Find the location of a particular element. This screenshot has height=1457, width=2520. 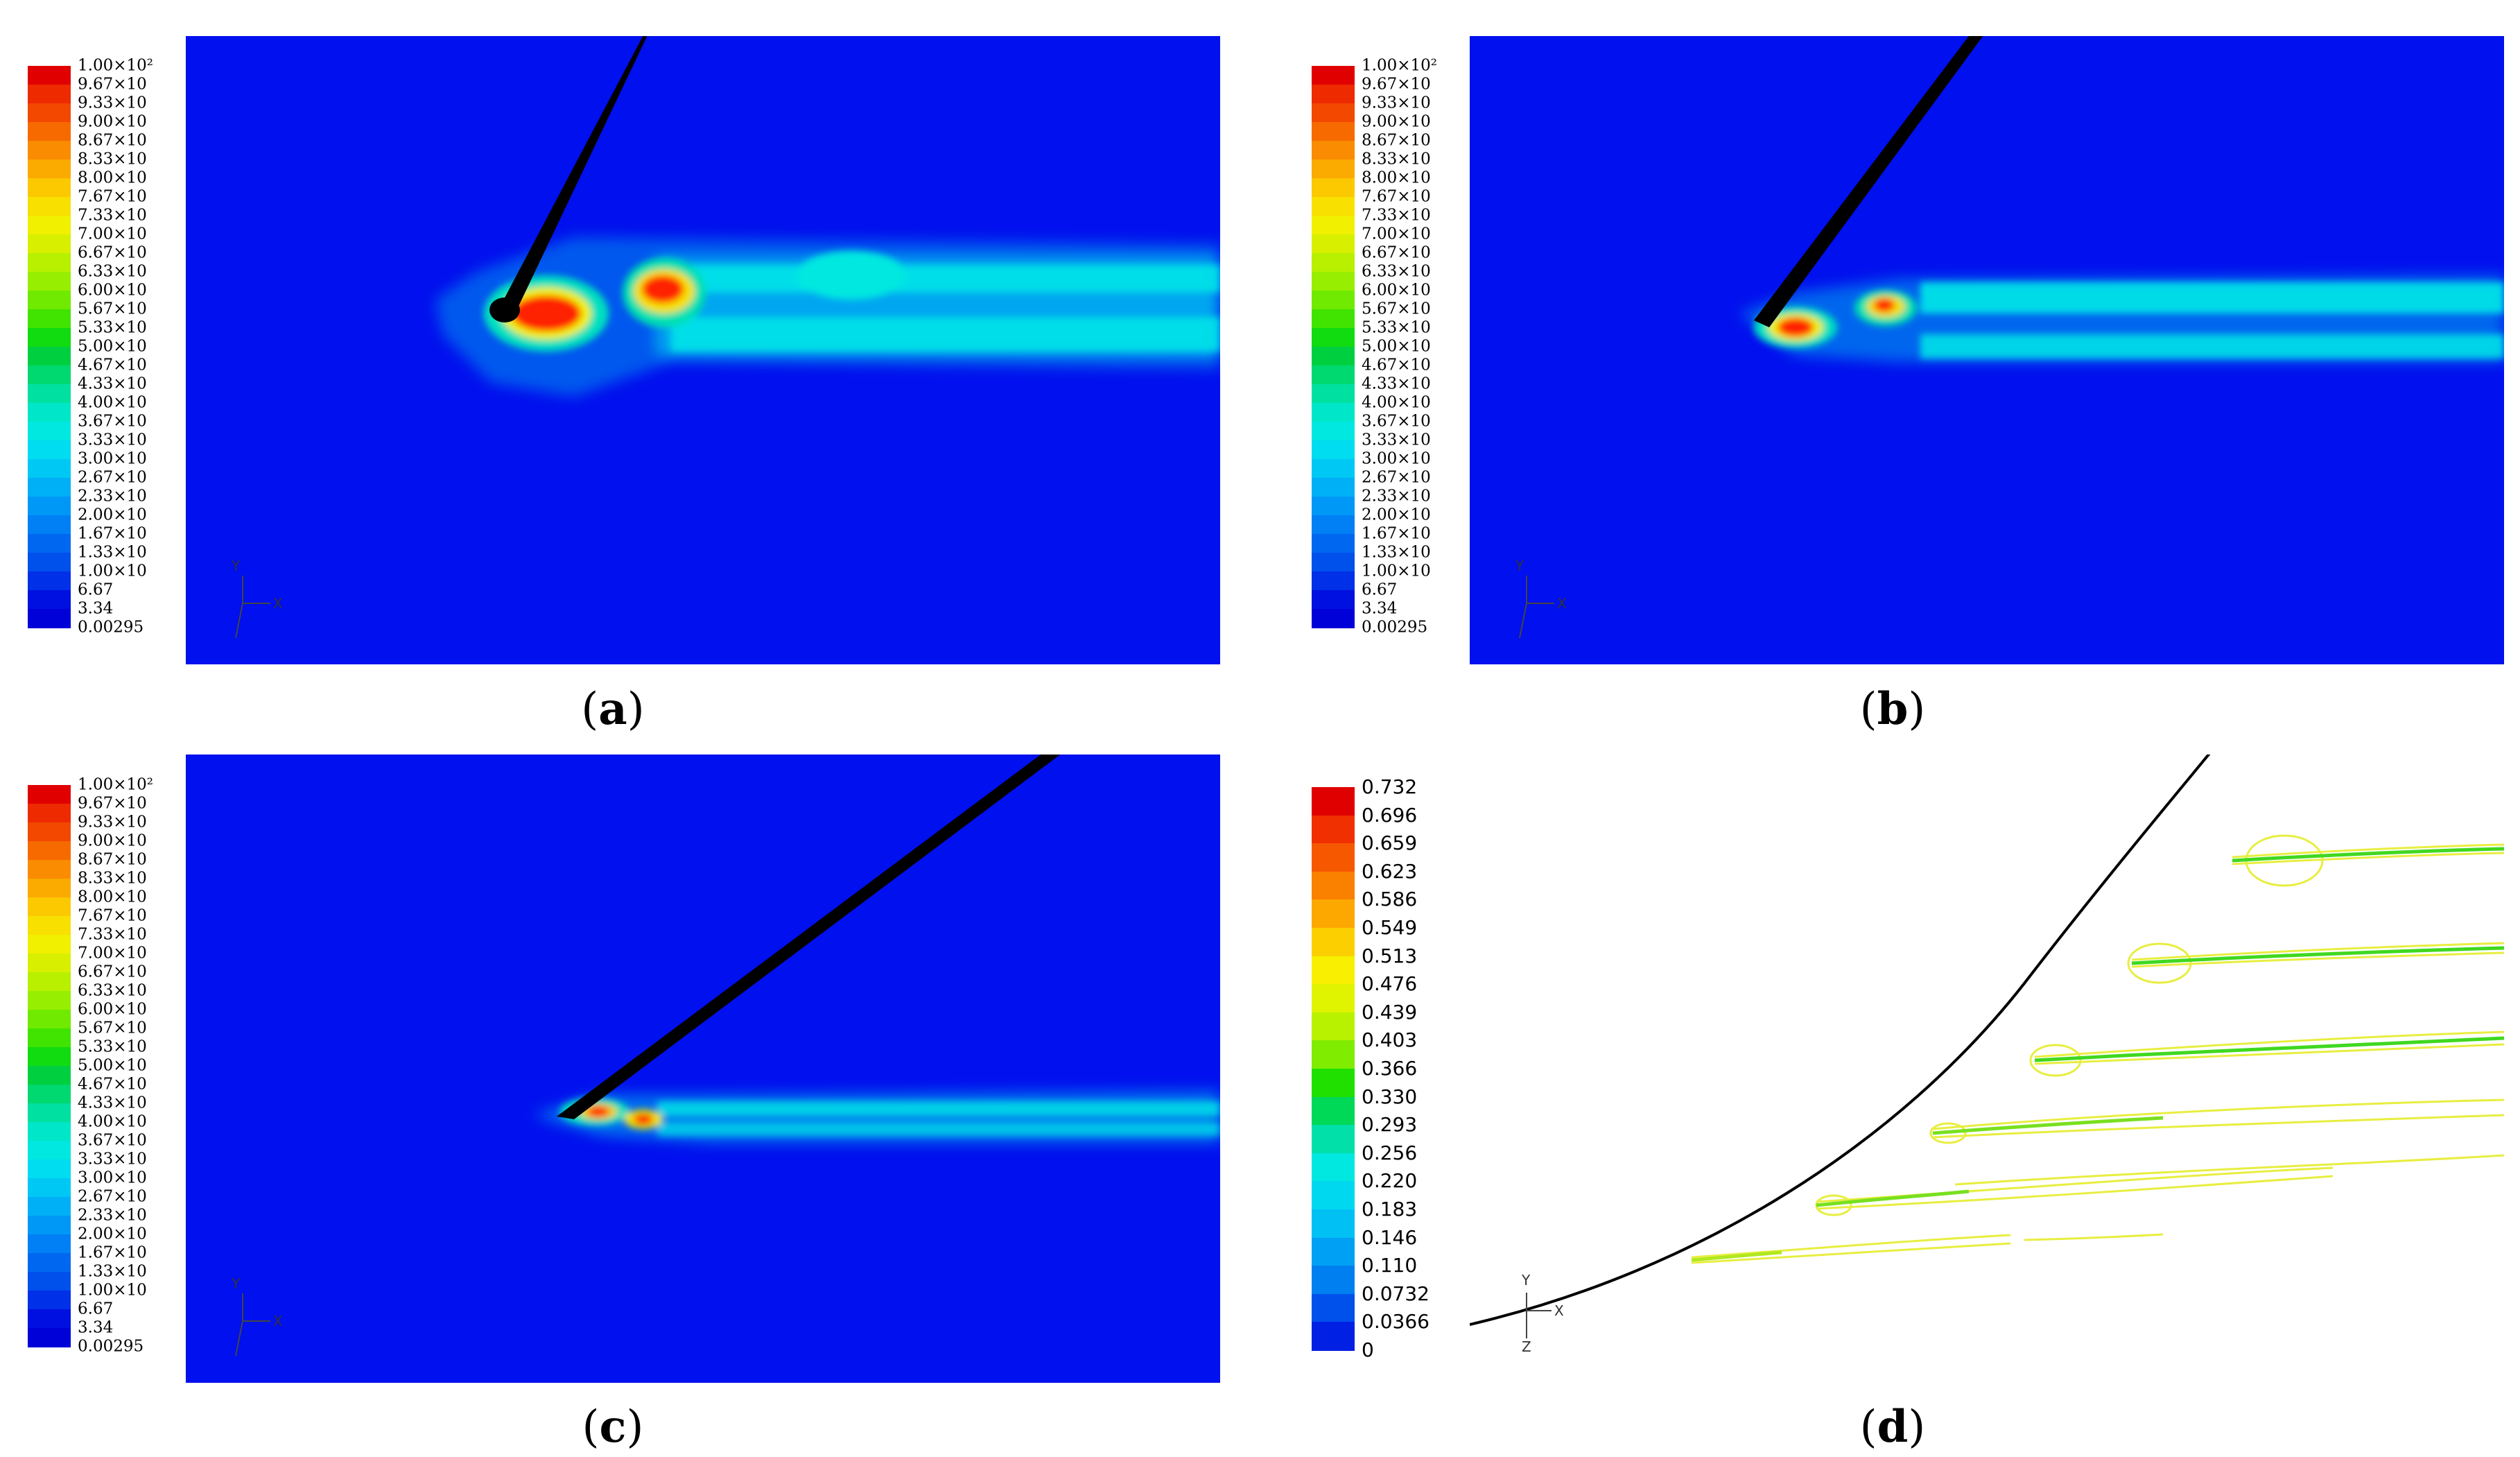

legend-label: 7.00×10 is located at coordinates (1396, 234).